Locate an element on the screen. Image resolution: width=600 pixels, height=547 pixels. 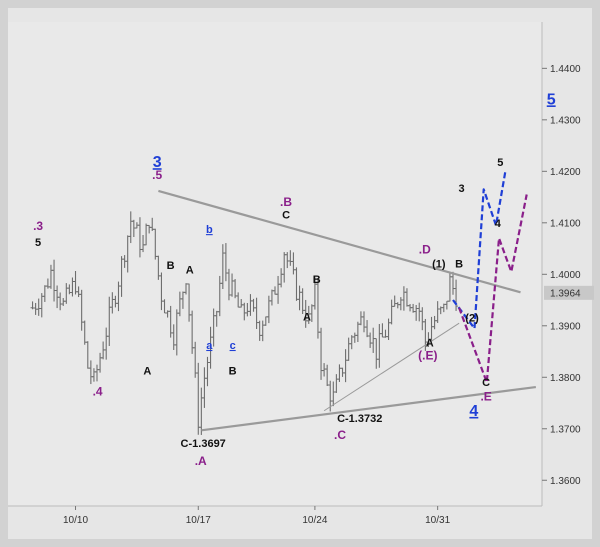
projection-paths is located at coordinates (490, 278).